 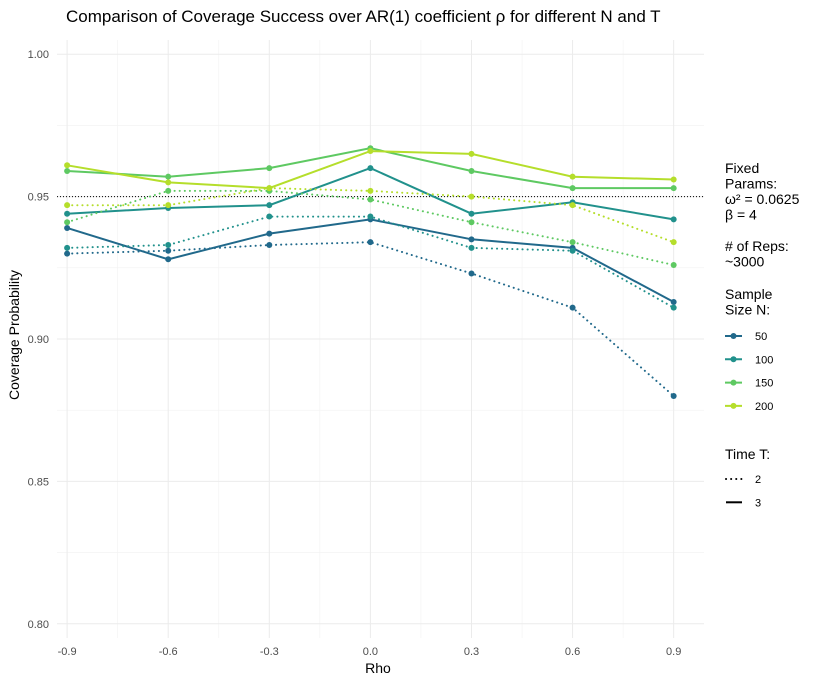 I want to click on y-axis-label: Coverage Probability, so click(x=14, y=335).